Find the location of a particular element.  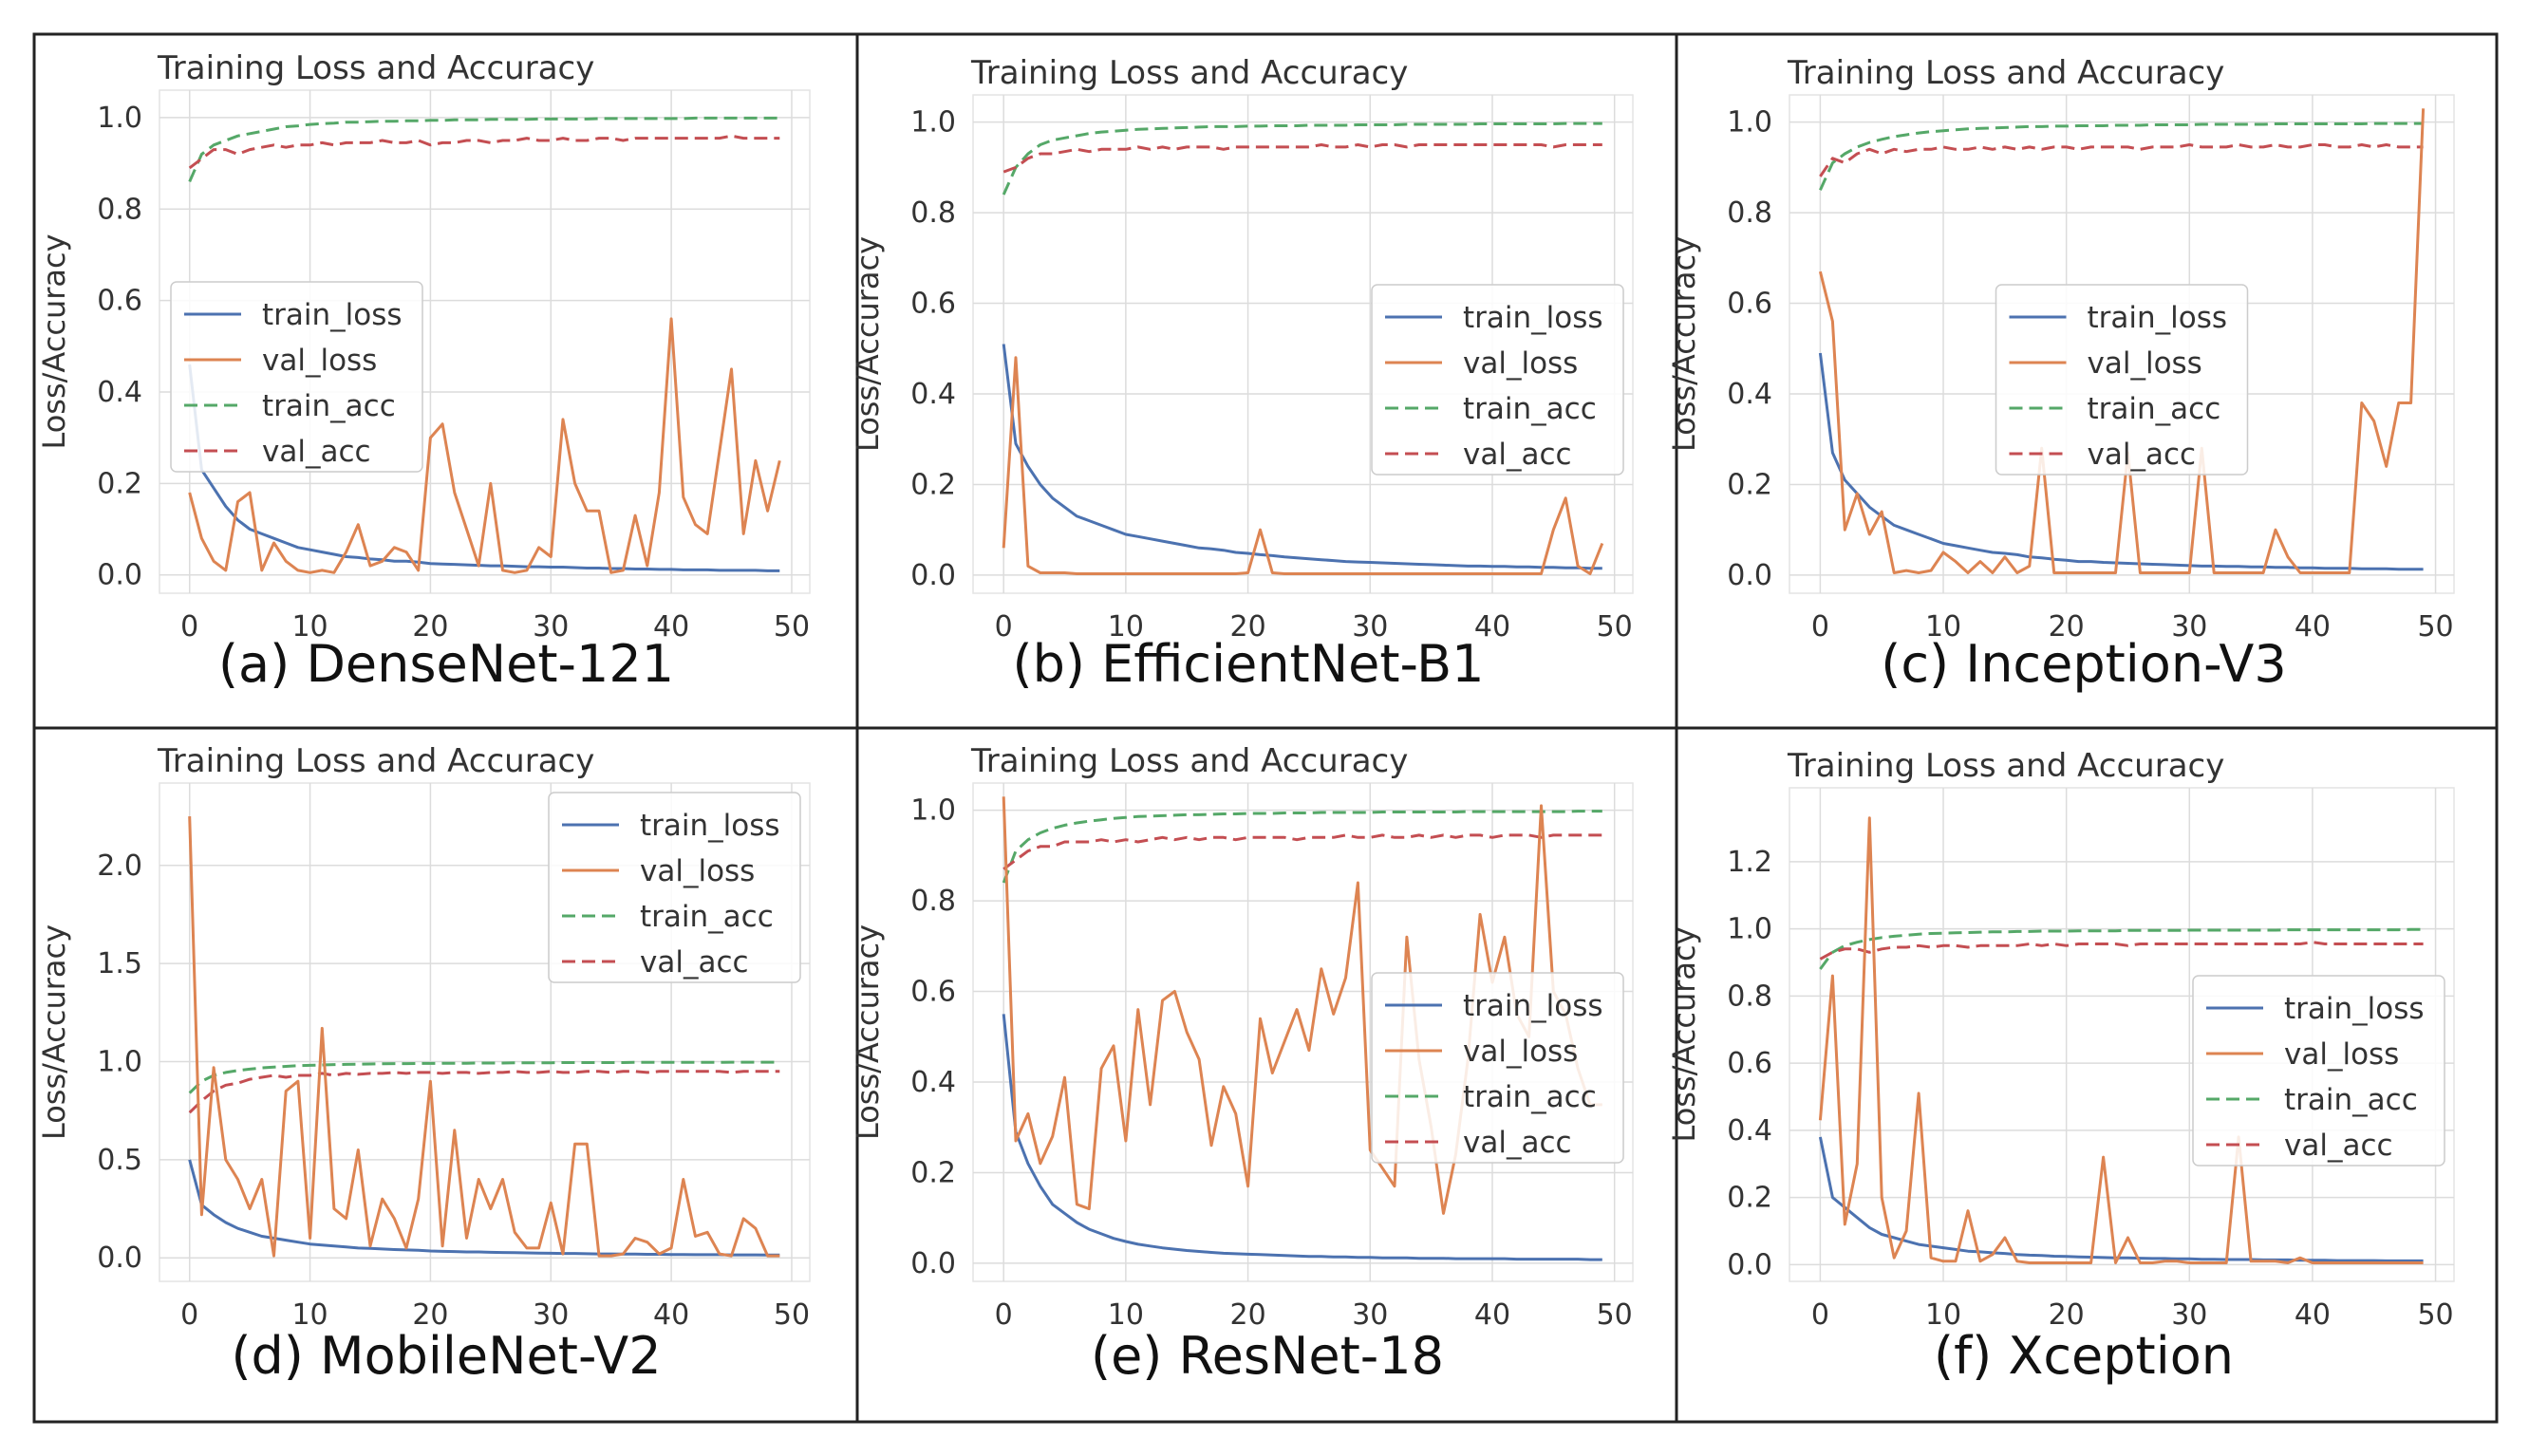

panel-caption: (f) Xception is located at coordinates (2084, 1356).